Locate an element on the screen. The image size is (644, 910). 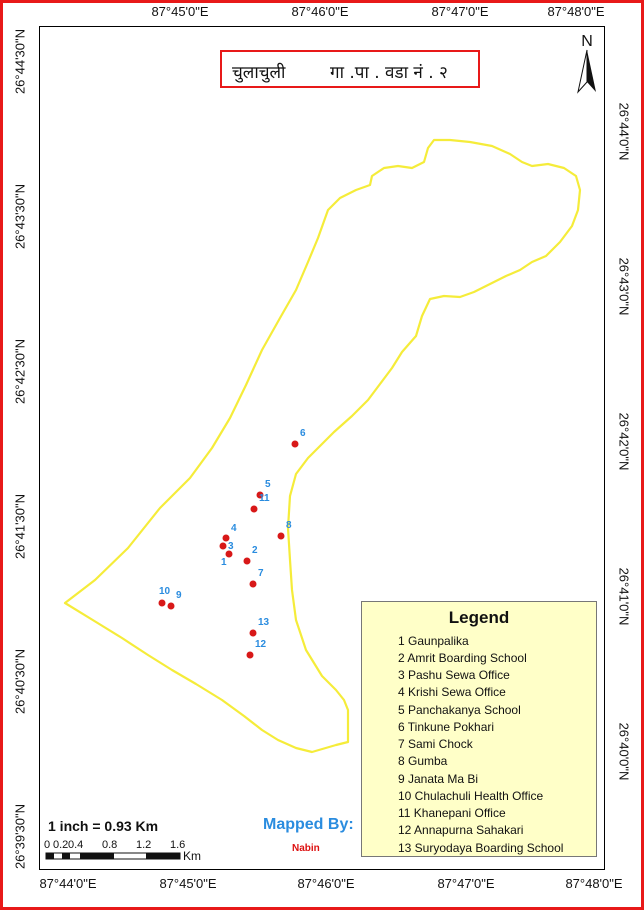
map-point-label: 7 is located at coordinates (261, 573).